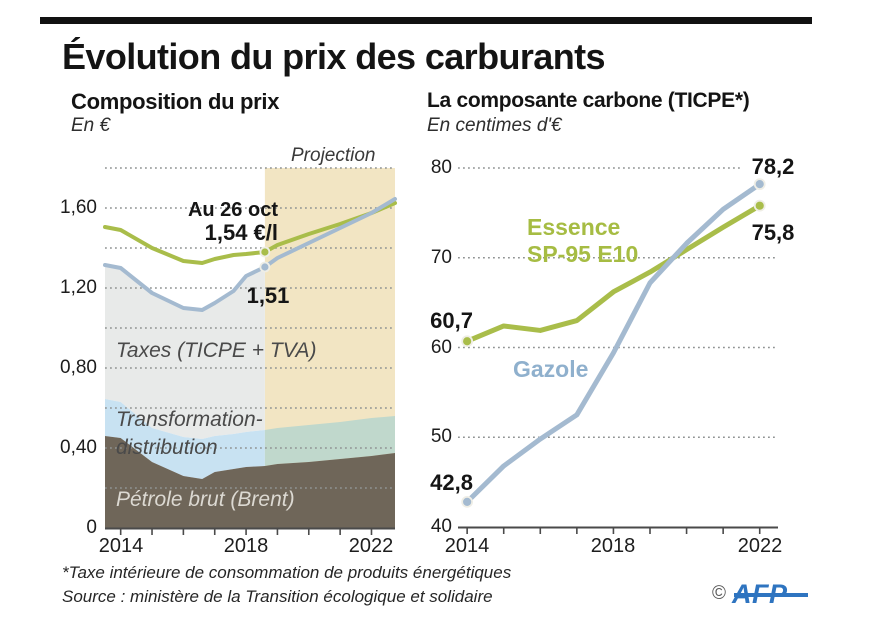 Image resolution: width=887 pixels, height=630 pixels. Describe the element at coordinates (265, 252) in the screenshot. I see `essence-marker-dot` at that location.